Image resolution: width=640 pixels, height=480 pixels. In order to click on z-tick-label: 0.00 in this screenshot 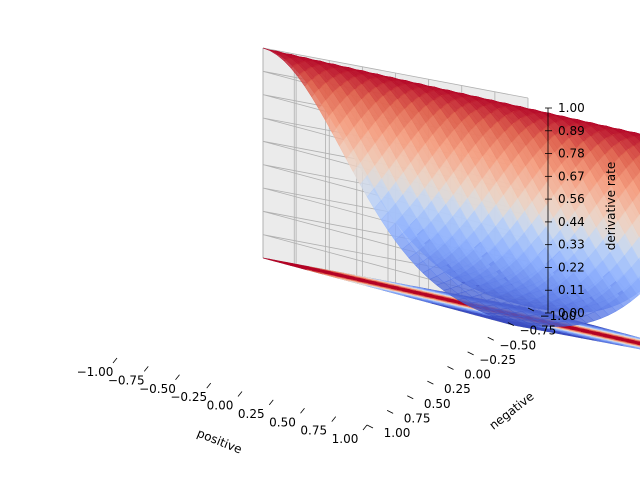, I will do `click(571, 313)`.